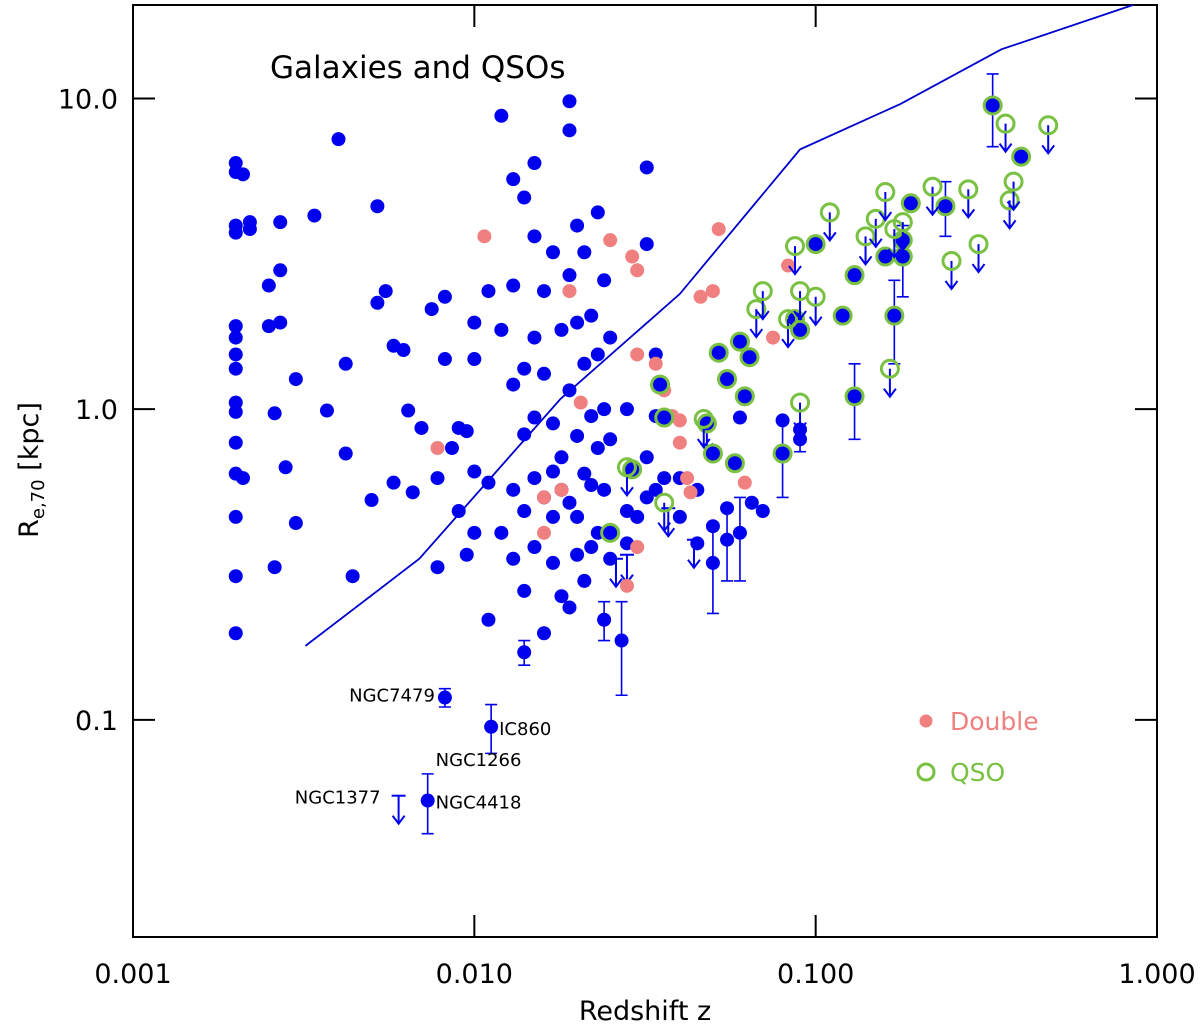  I want to click on x-tick-label: 0.001, so click(132, 974).